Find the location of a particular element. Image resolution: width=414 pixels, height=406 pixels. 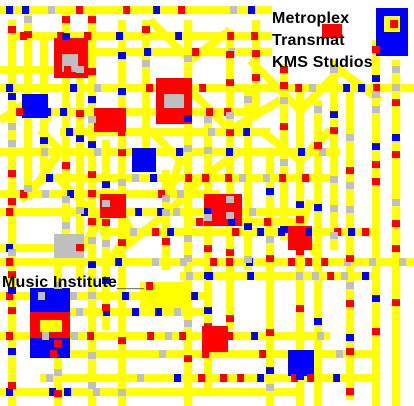

block-red-transmat is located at coordinates (332, 31).